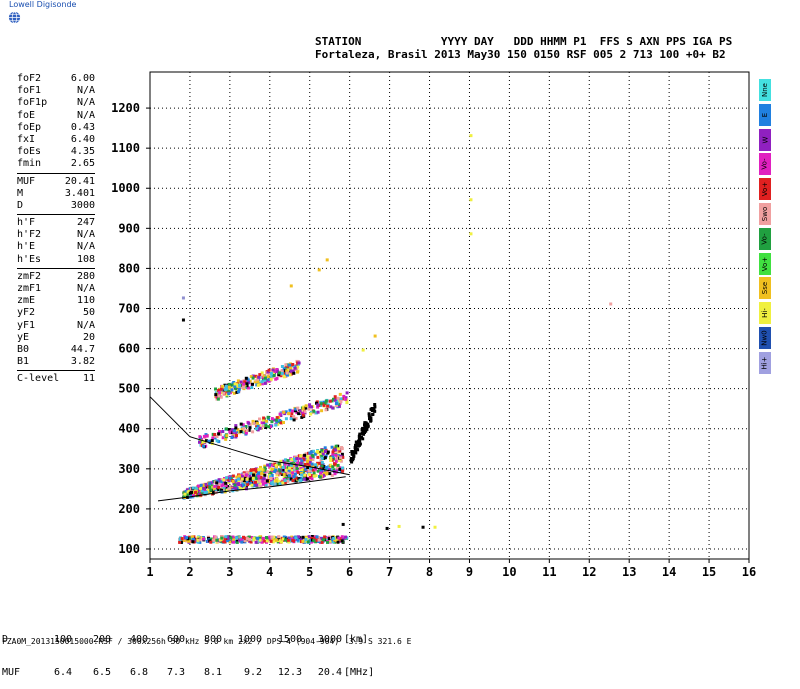  Describe the element at coordinates (349, 572) in the screenshot. I see `x-tick-label: 6` at that location.